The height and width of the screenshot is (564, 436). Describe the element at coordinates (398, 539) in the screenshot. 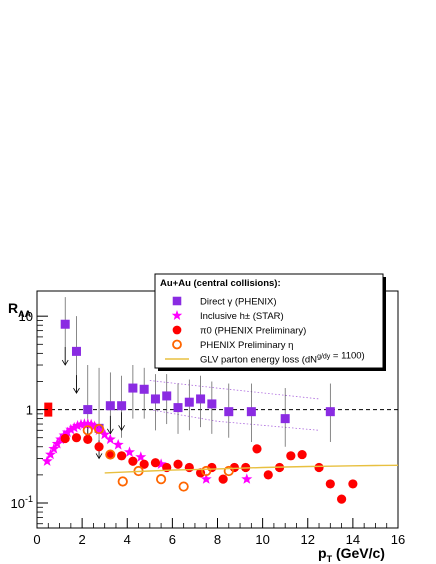

I see `x-tick-label: 16` at that location.